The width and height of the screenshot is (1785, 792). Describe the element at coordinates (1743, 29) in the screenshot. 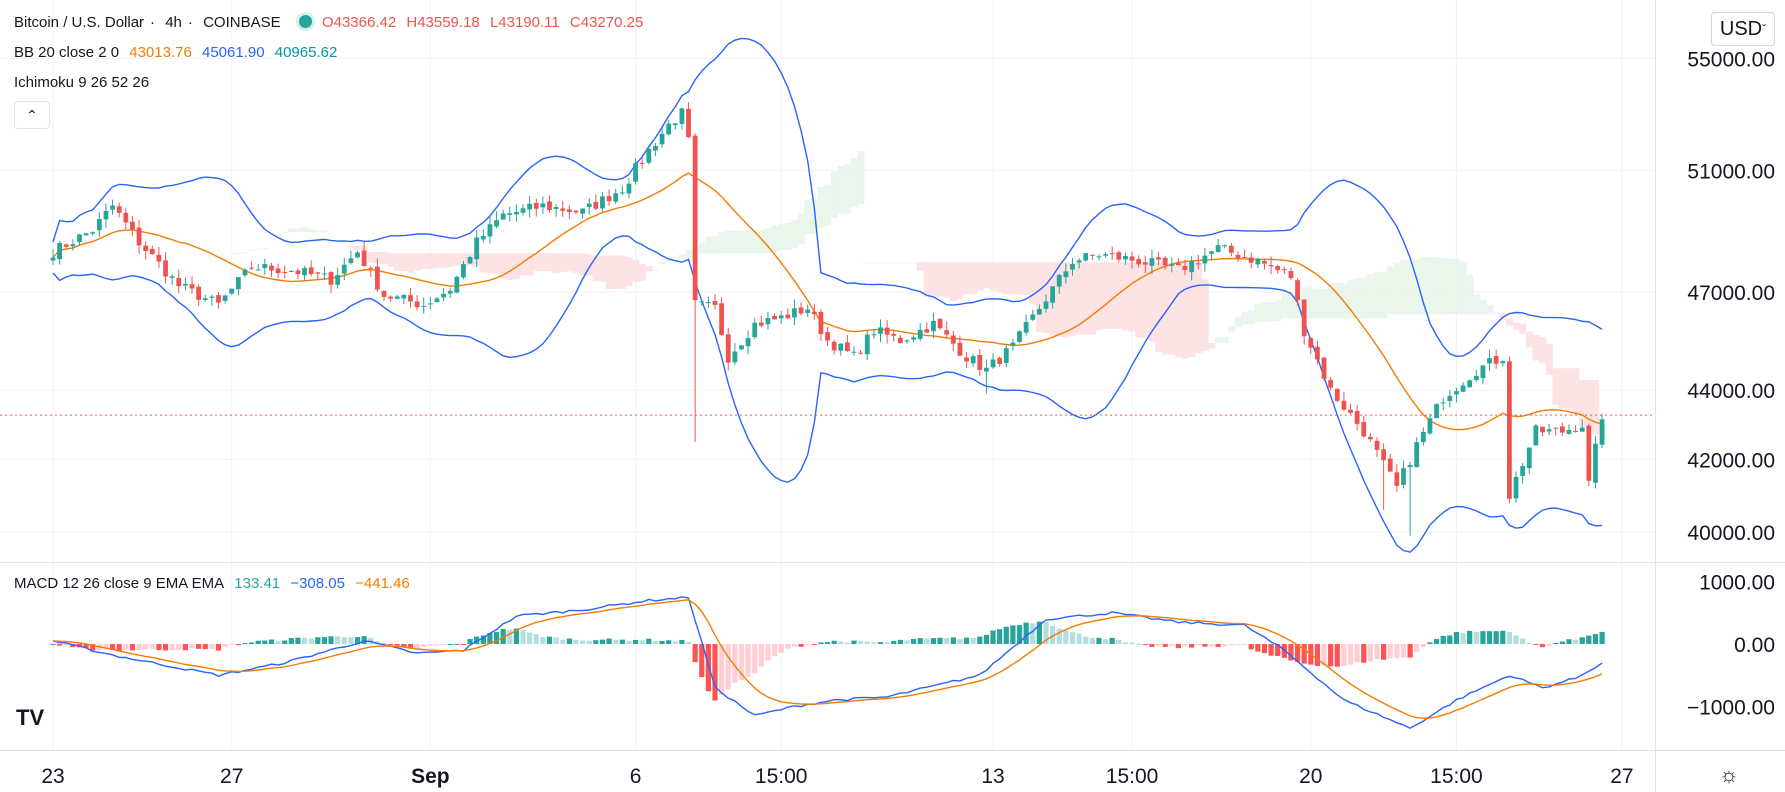

I see `currency-selector: USDˇ` at that location.